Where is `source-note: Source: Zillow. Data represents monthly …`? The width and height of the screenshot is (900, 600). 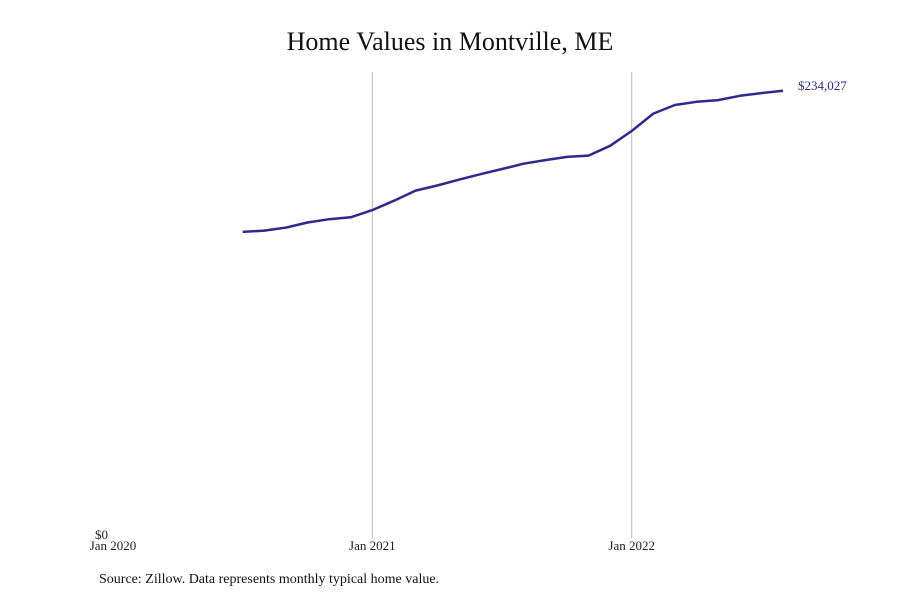 source-note: Source: Zillow. Data represents monthly … is located at coordinates (269, 579).